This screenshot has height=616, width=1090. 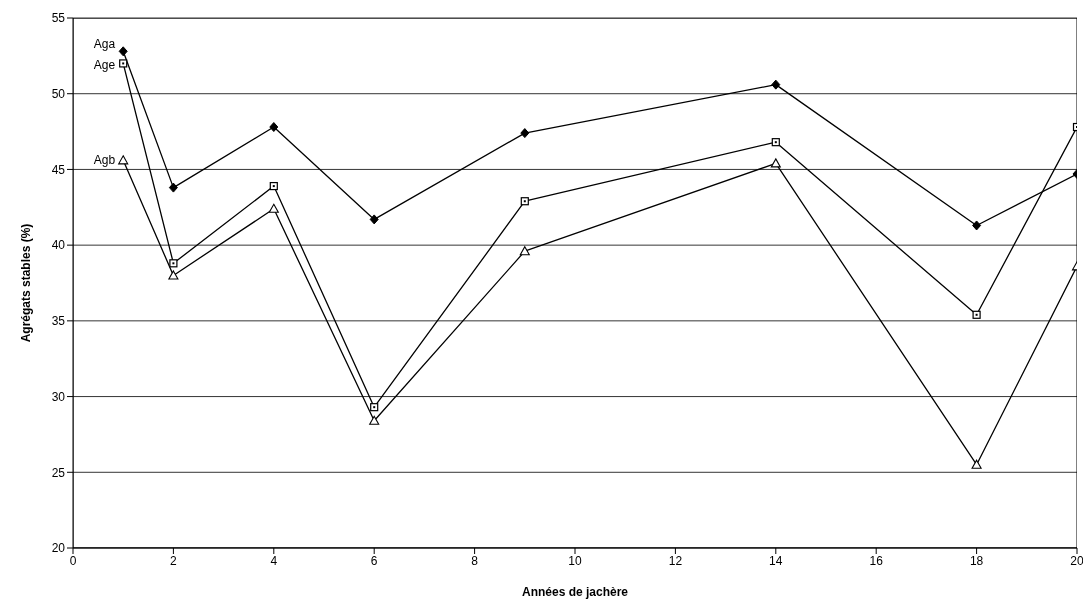 What do you see at coordinates (58, 245) in the screenshot?
I see `y-tick-label: 40` at bounding box center [58, 245].